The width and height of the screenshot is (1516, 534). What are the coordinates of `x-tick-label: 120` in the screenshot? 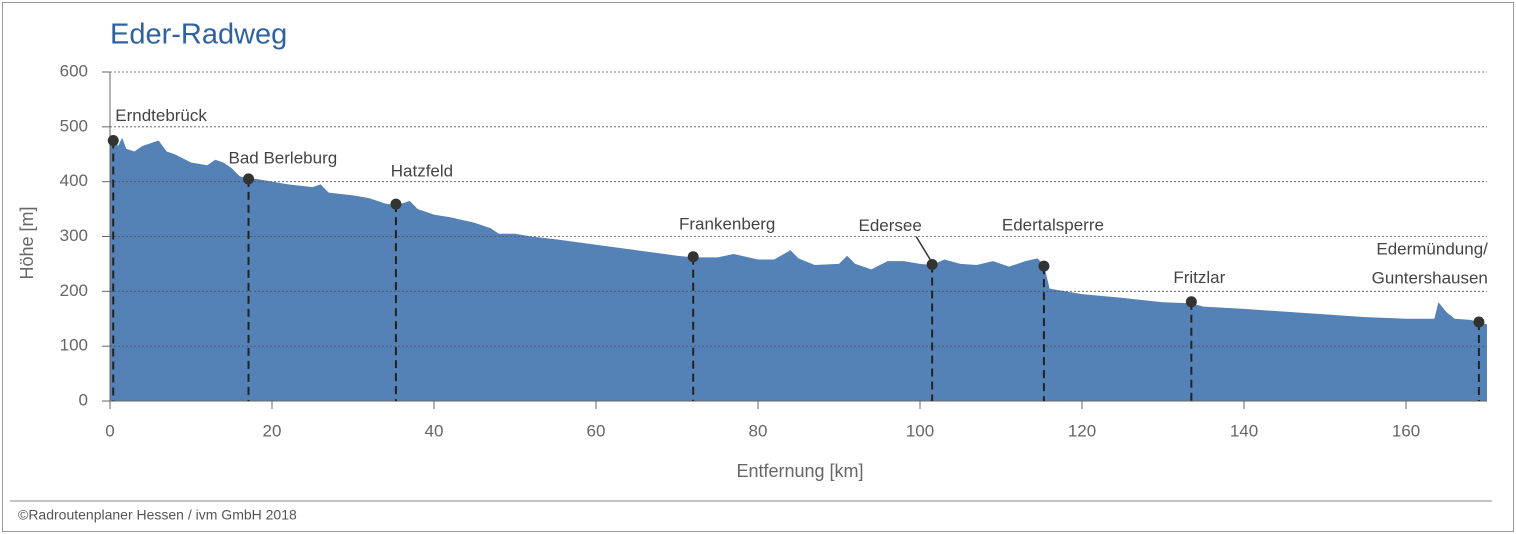 It's located at (1082, 430).